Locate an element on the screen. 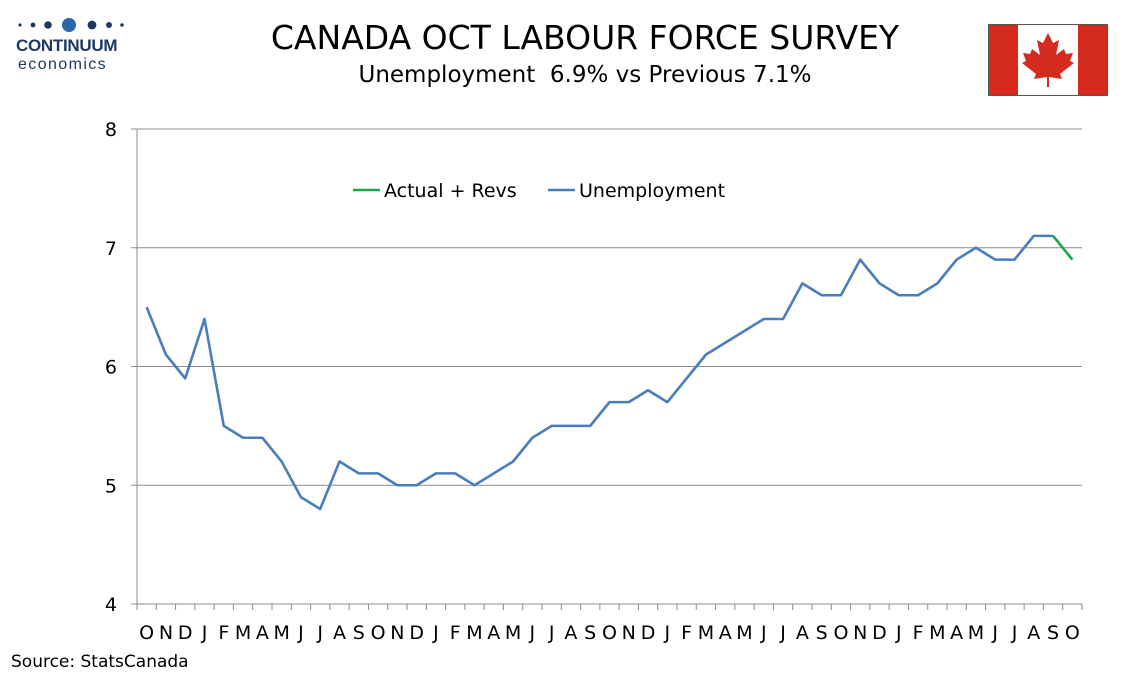 The width and height of the screenshot is (1134, 680). chart-subtitle: Unemployment 6.9% vs Previous 7.1% is located at coordinates (585, 75).